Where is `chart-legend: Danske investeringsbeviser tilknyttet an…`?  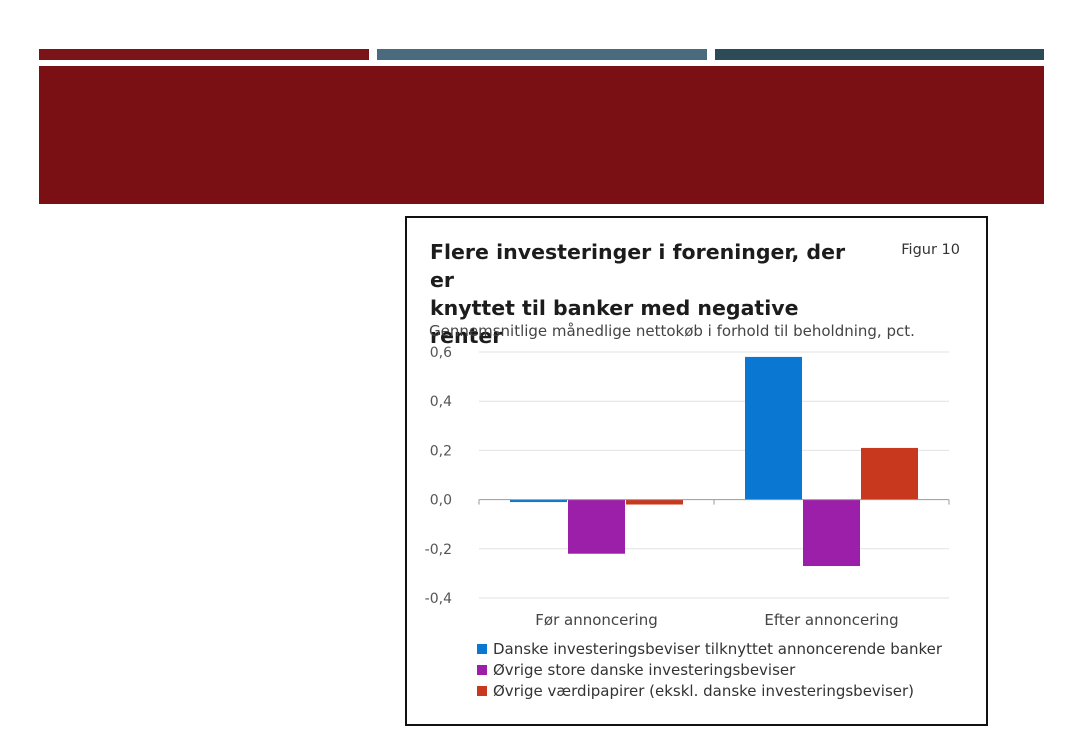
chart-legend: Danske investeringsbeviser tilknyttet an… is located at coordinates (709, 669).